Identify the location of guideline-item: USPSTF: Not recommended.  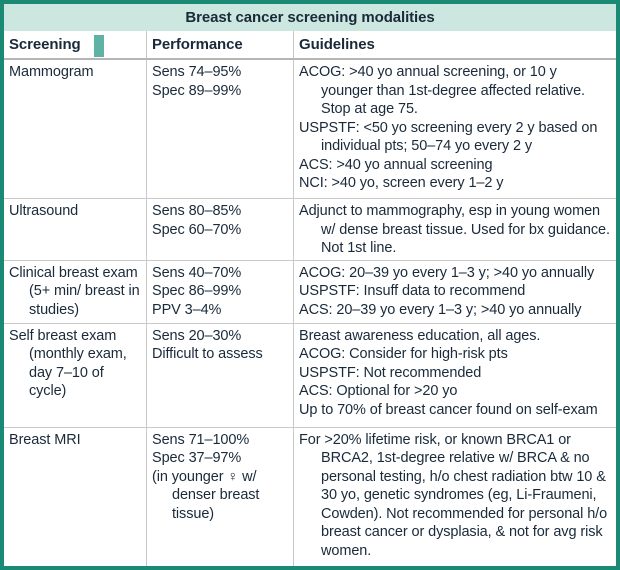
(390, 372).